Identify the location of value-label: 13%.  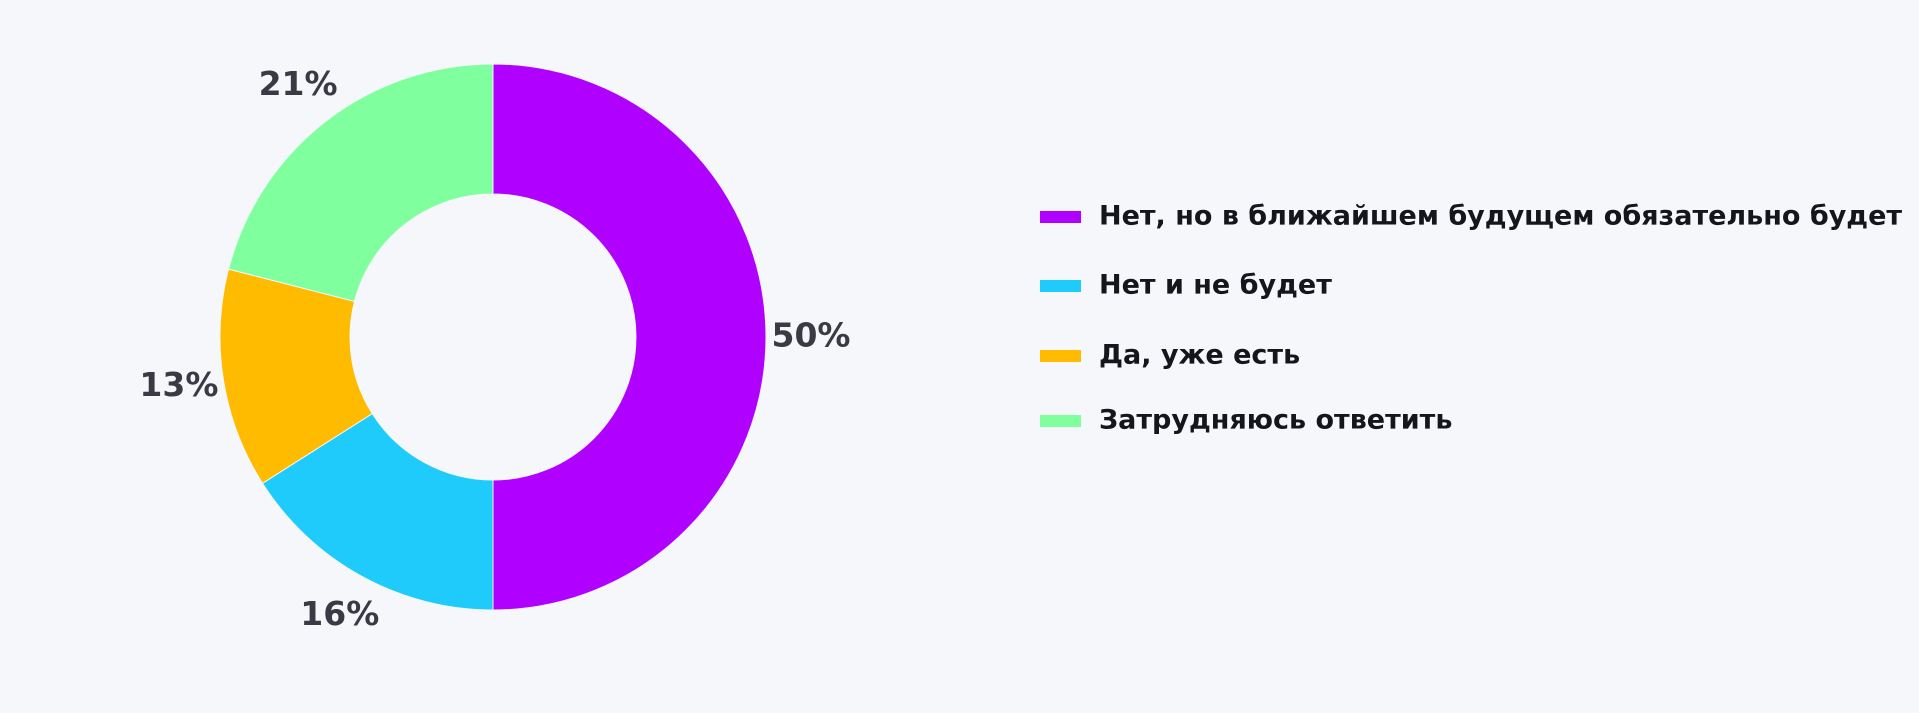
(178, 384).